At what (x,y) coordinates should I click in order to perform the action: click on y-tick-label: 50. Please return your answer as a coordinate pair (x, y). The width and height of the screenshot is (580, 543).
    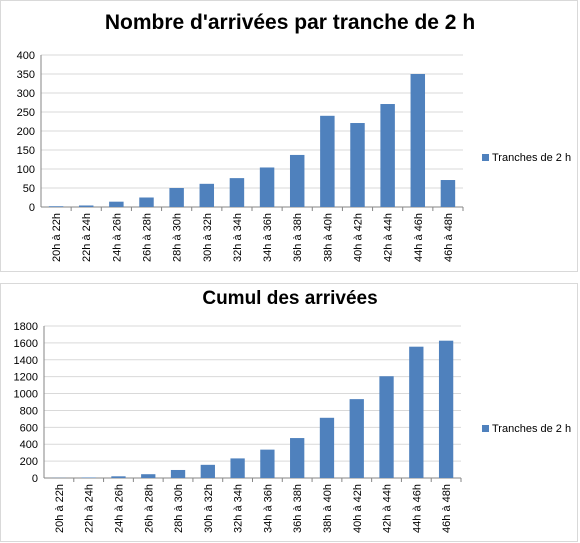
    Looking at the image, I should click on (29, 189).